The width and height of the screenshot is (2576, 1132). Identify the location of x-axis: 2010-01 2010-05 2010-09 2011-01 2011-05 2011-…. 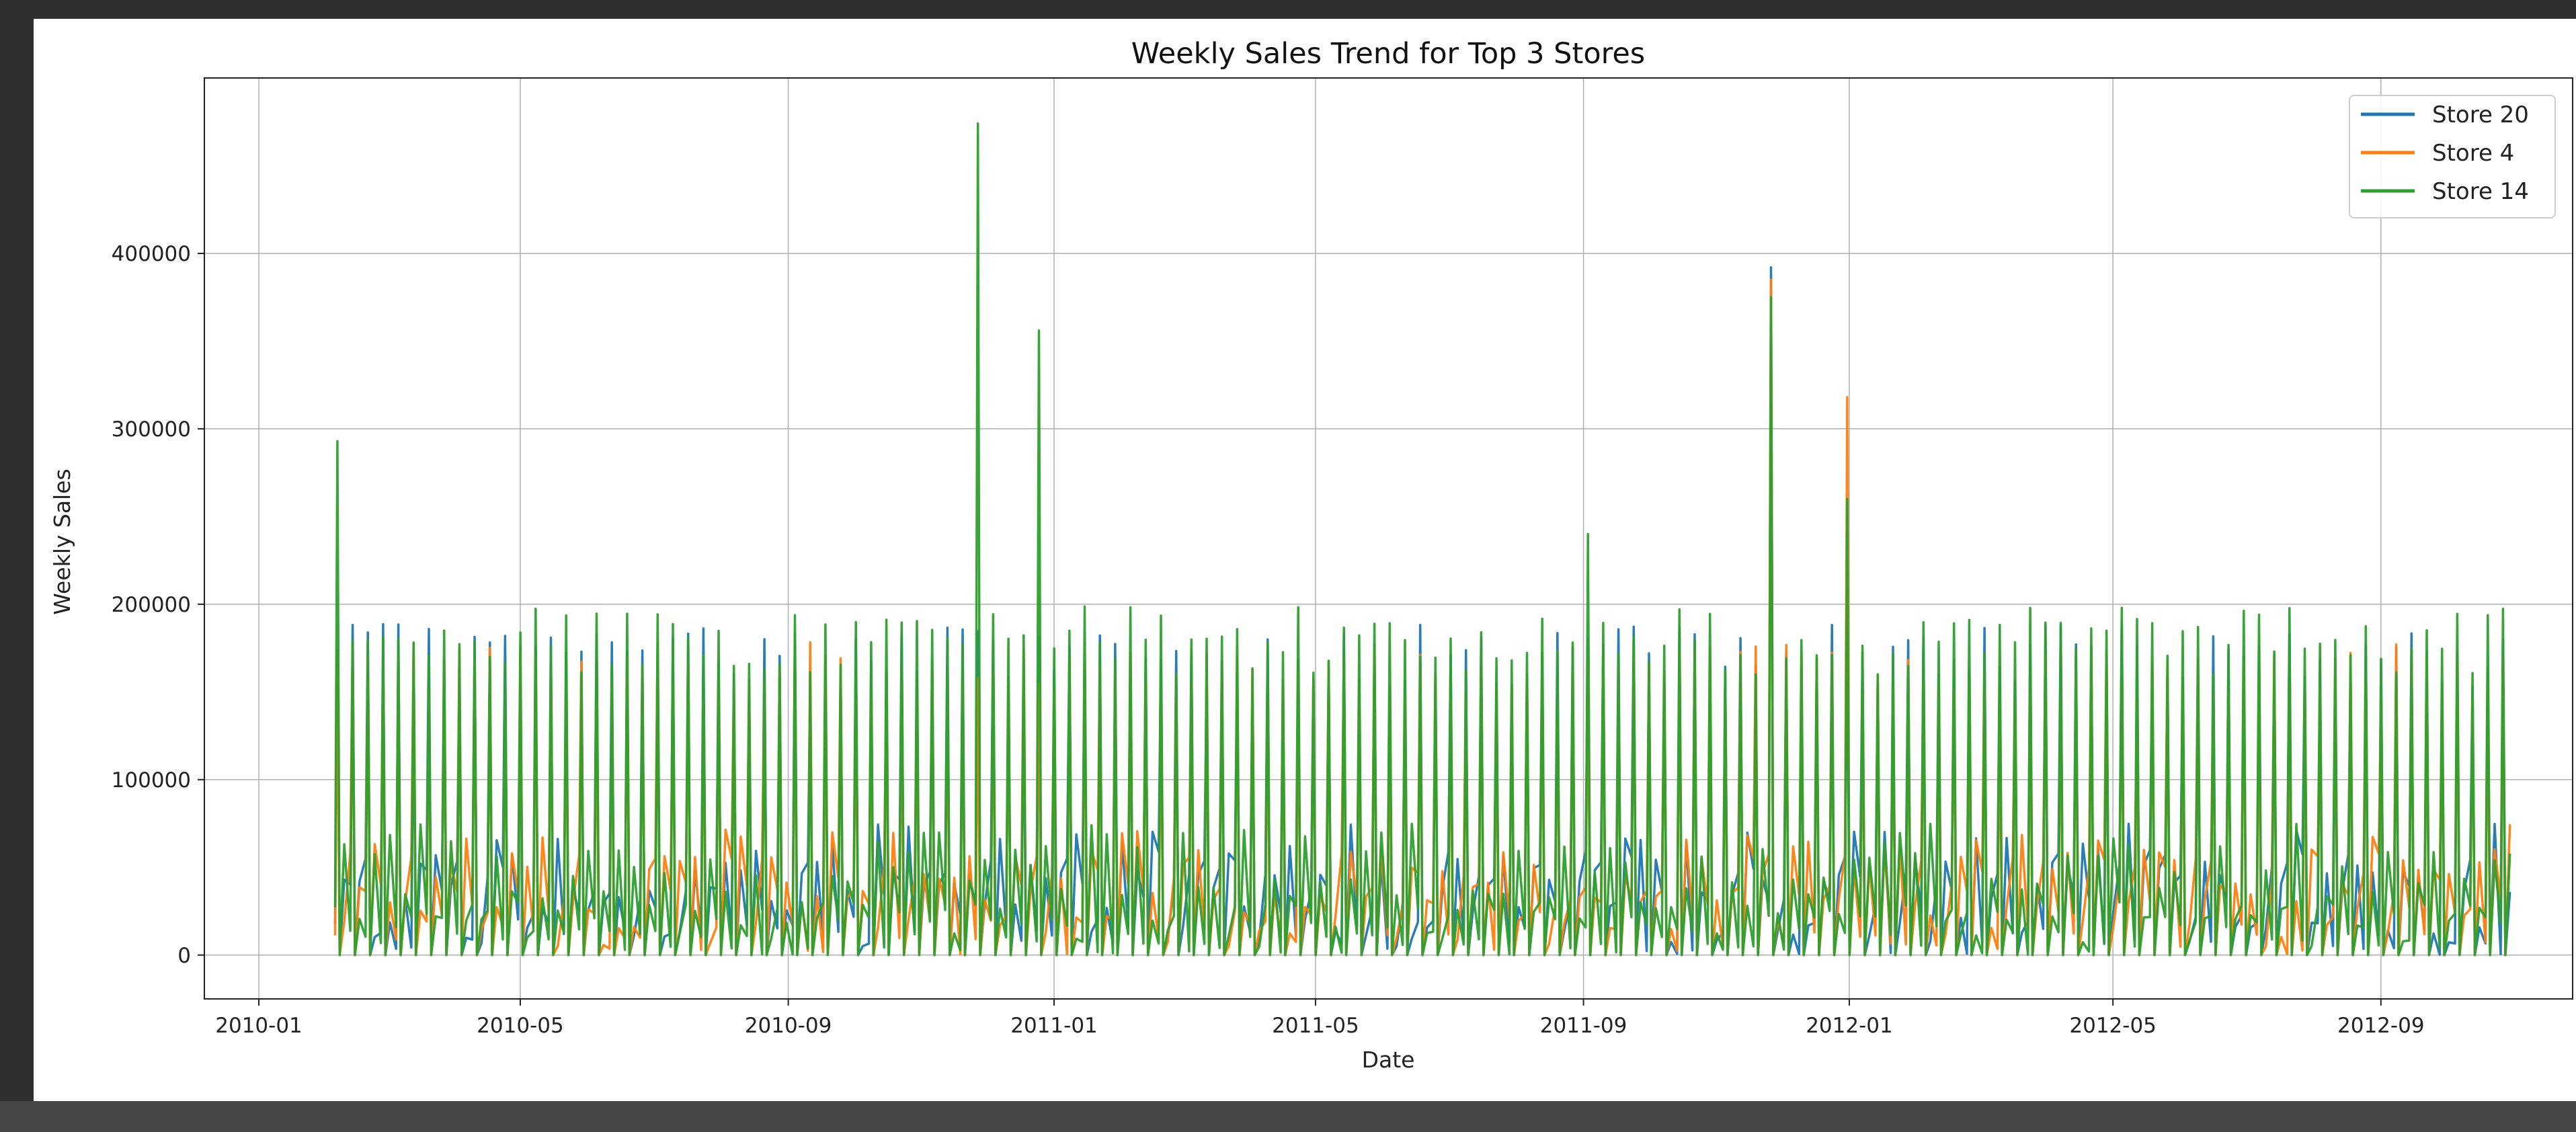
(1320, 1018).